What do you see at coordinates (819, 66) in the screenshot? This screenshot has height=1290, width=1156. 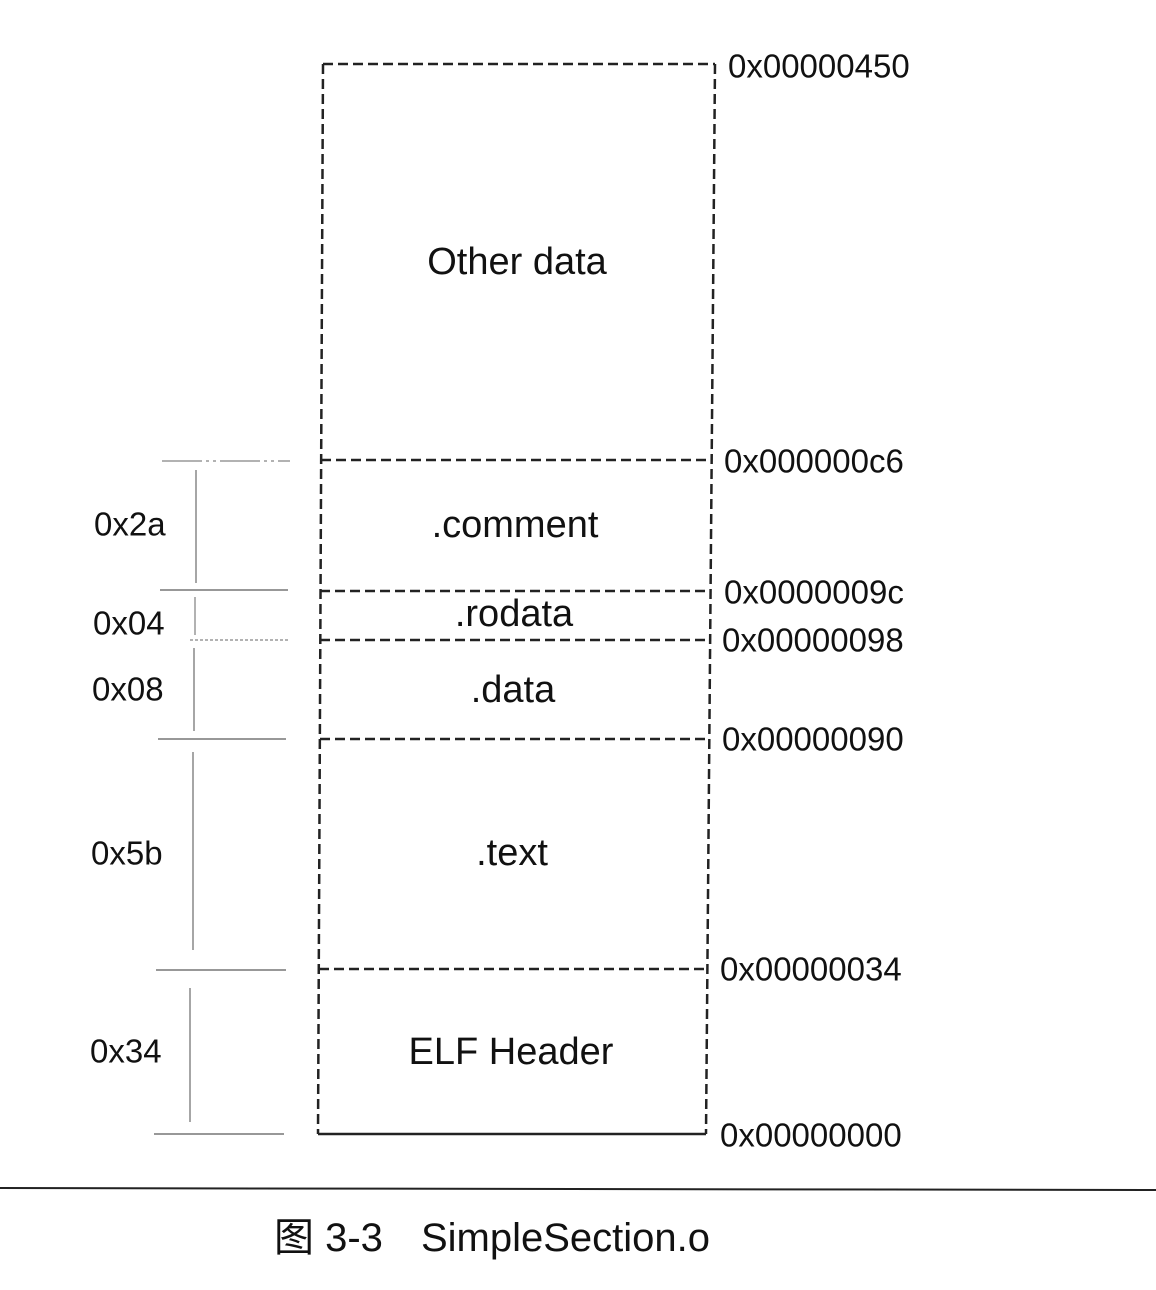 I see `offset-label: 0x00000450` at bounding box center [819, 66].